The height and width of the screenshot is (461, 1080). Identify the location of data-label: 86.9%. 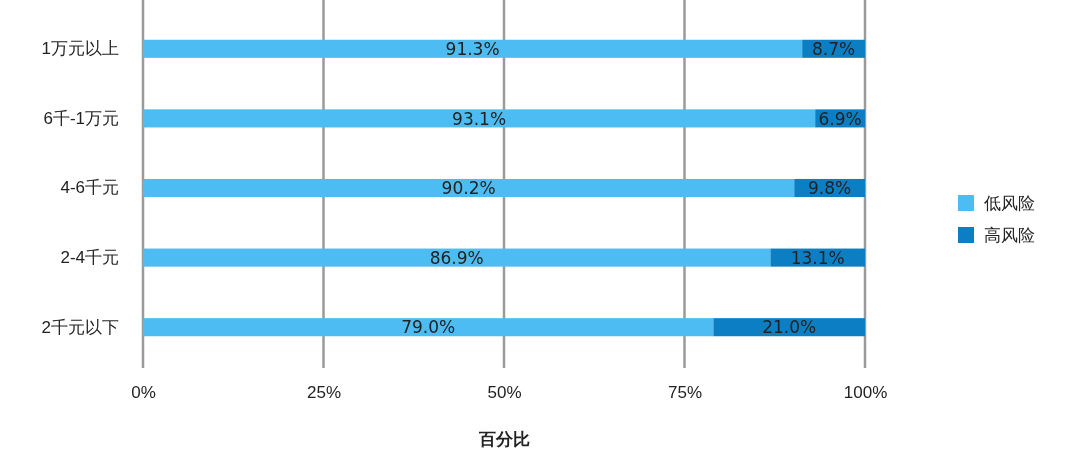
(456, 257).